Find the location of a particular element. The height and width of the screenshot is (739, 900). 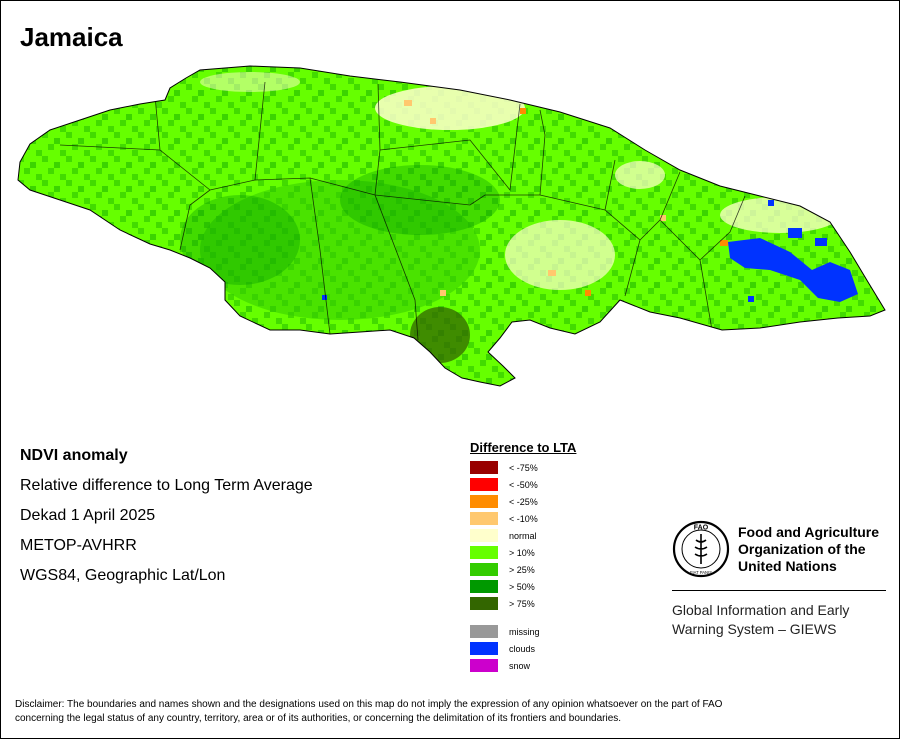

legend-label: > 25% is located at coordinates (522, 569).